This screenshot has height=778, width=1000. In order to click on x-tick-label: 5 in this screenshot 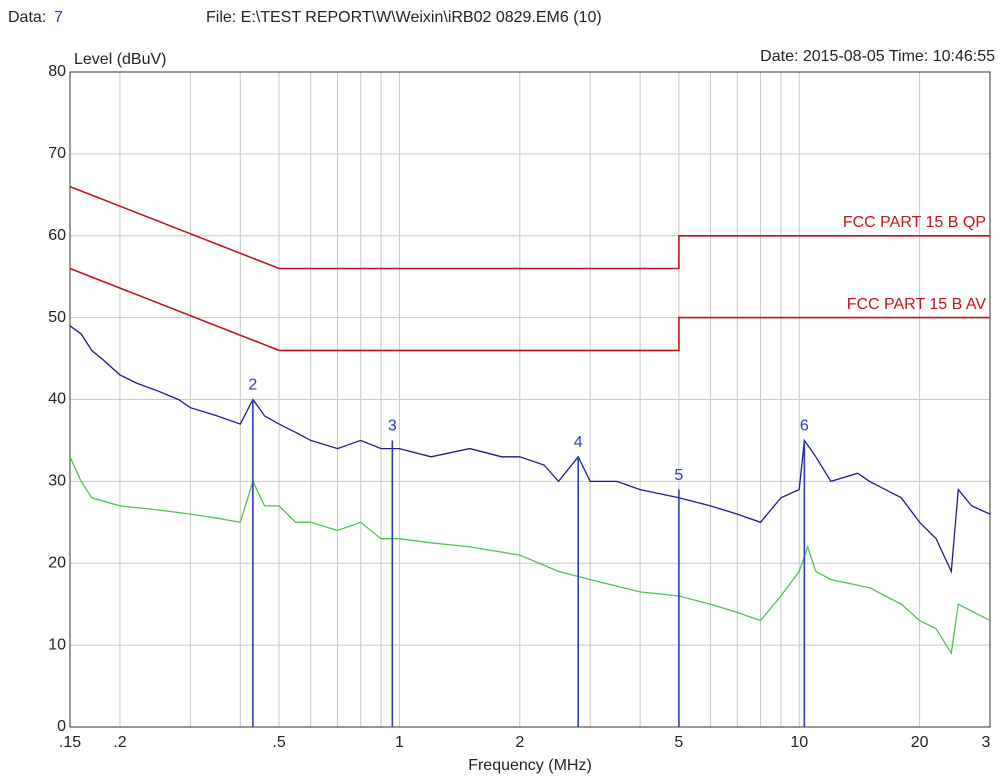, I will do `click(678, 742)`.